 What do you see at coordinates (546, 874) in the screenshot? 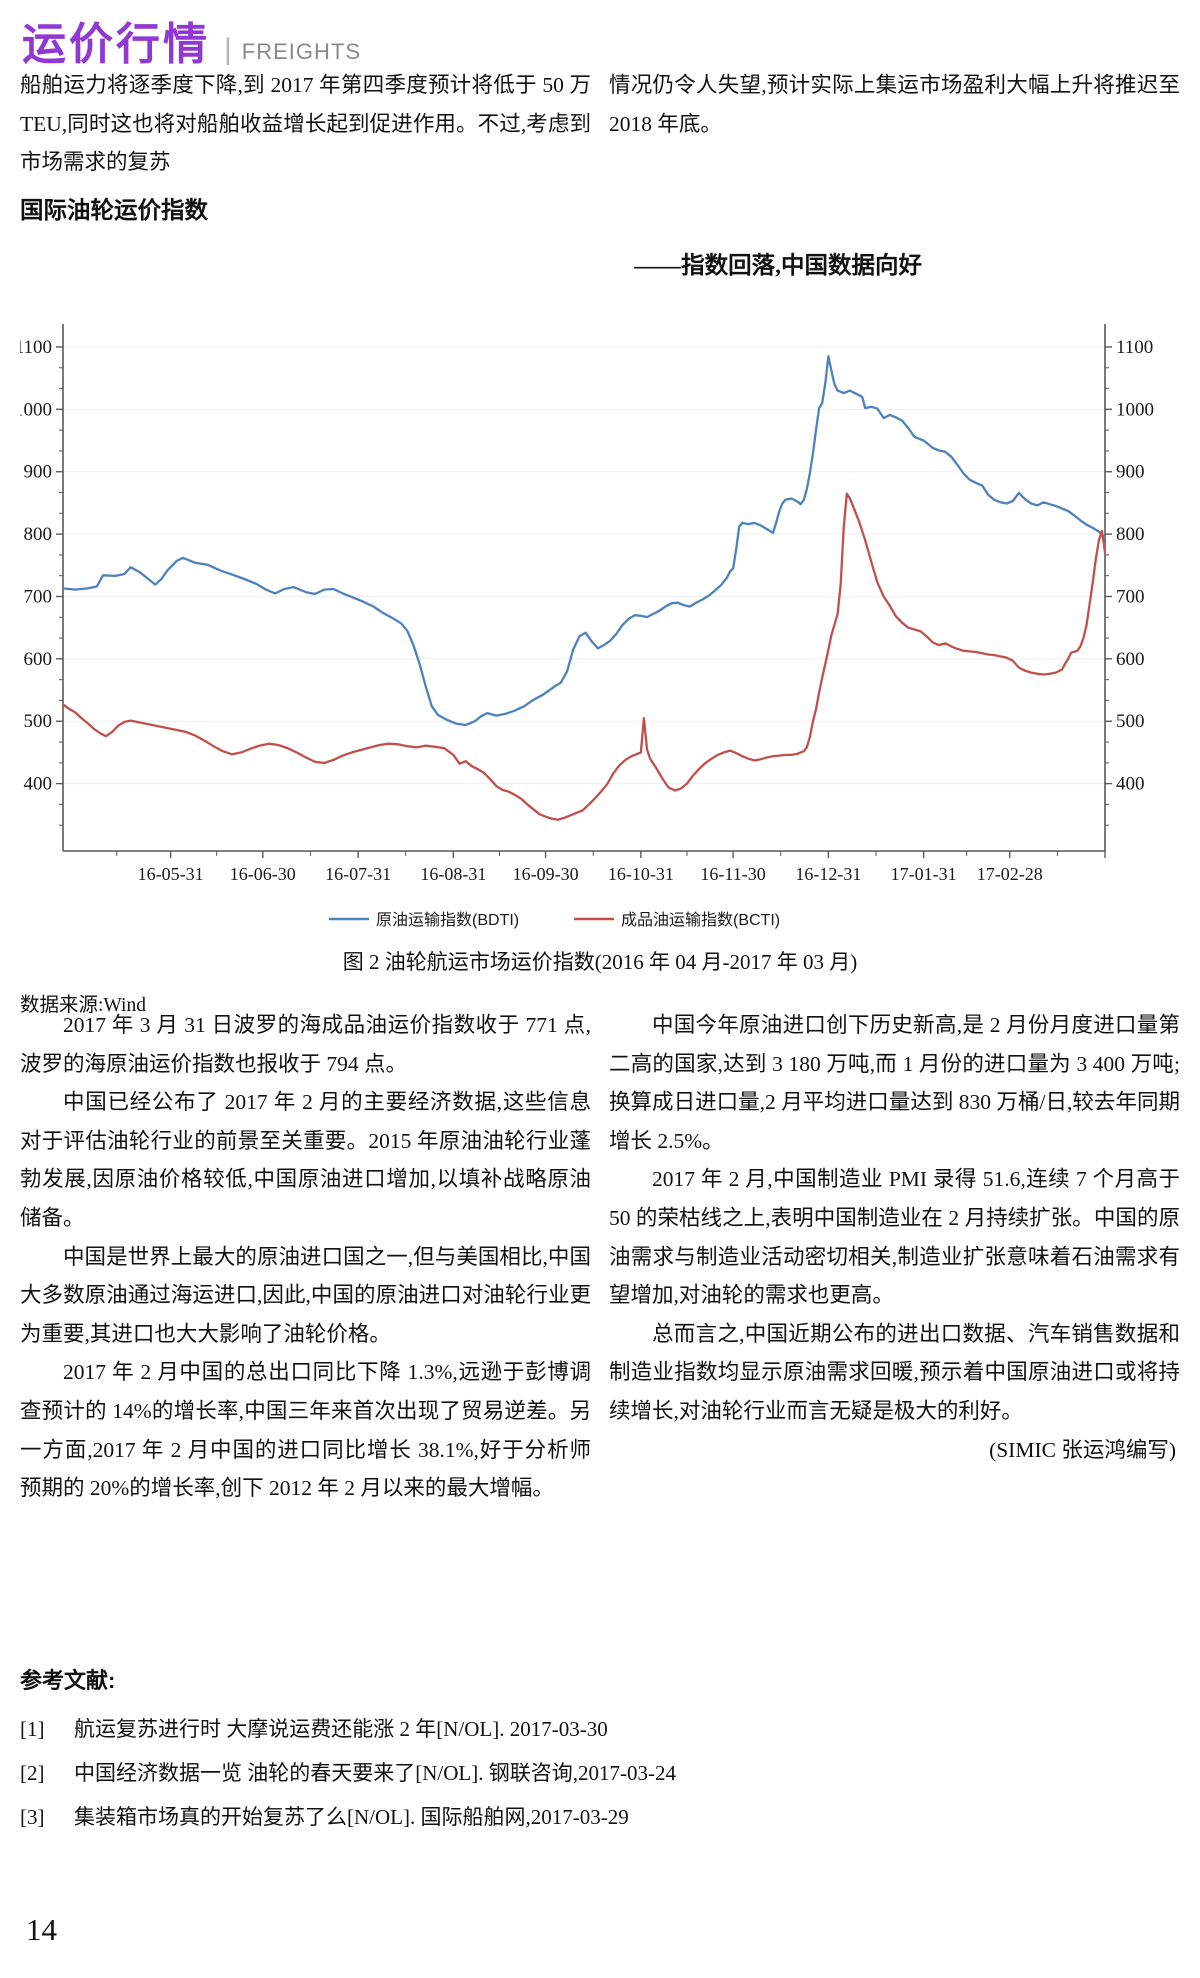
I see `svg-text: 16-09-30` at bounding box center [546, 874].